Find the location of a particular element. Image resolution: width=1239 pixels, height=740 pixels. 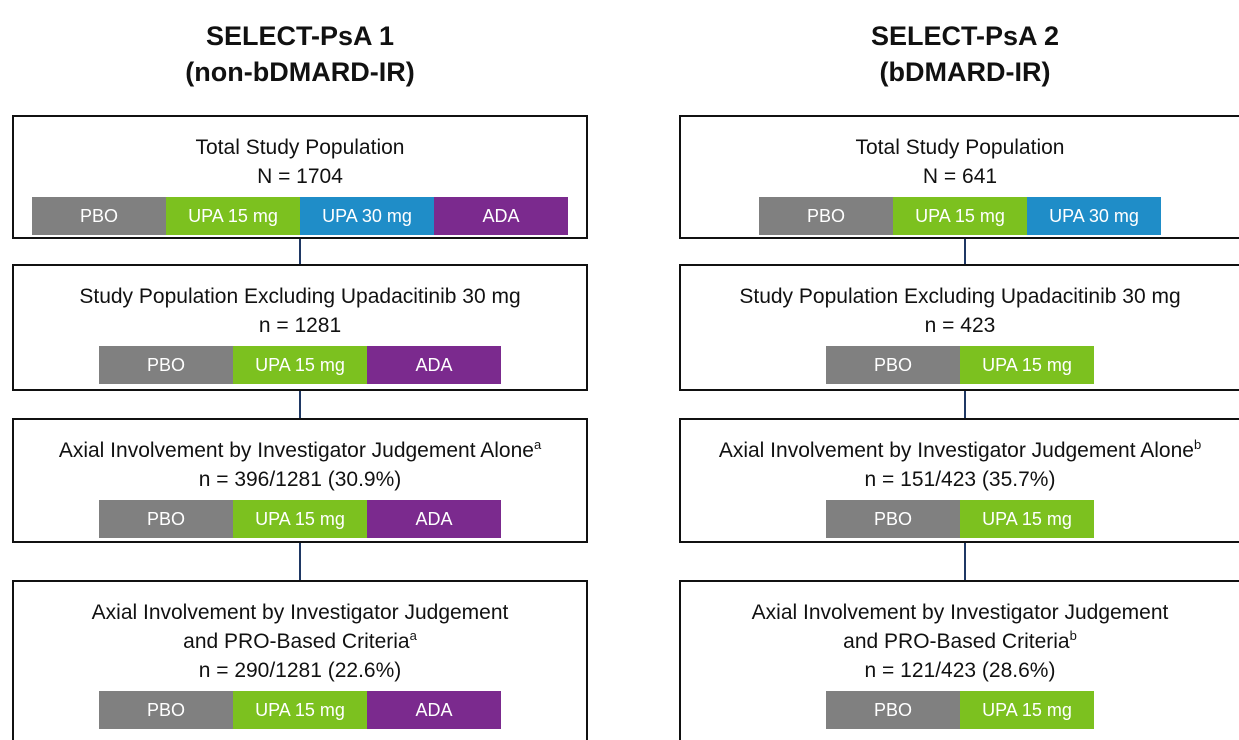

box-count: n = 396/1281 (30.9%) is located at coordinates (300, 479).